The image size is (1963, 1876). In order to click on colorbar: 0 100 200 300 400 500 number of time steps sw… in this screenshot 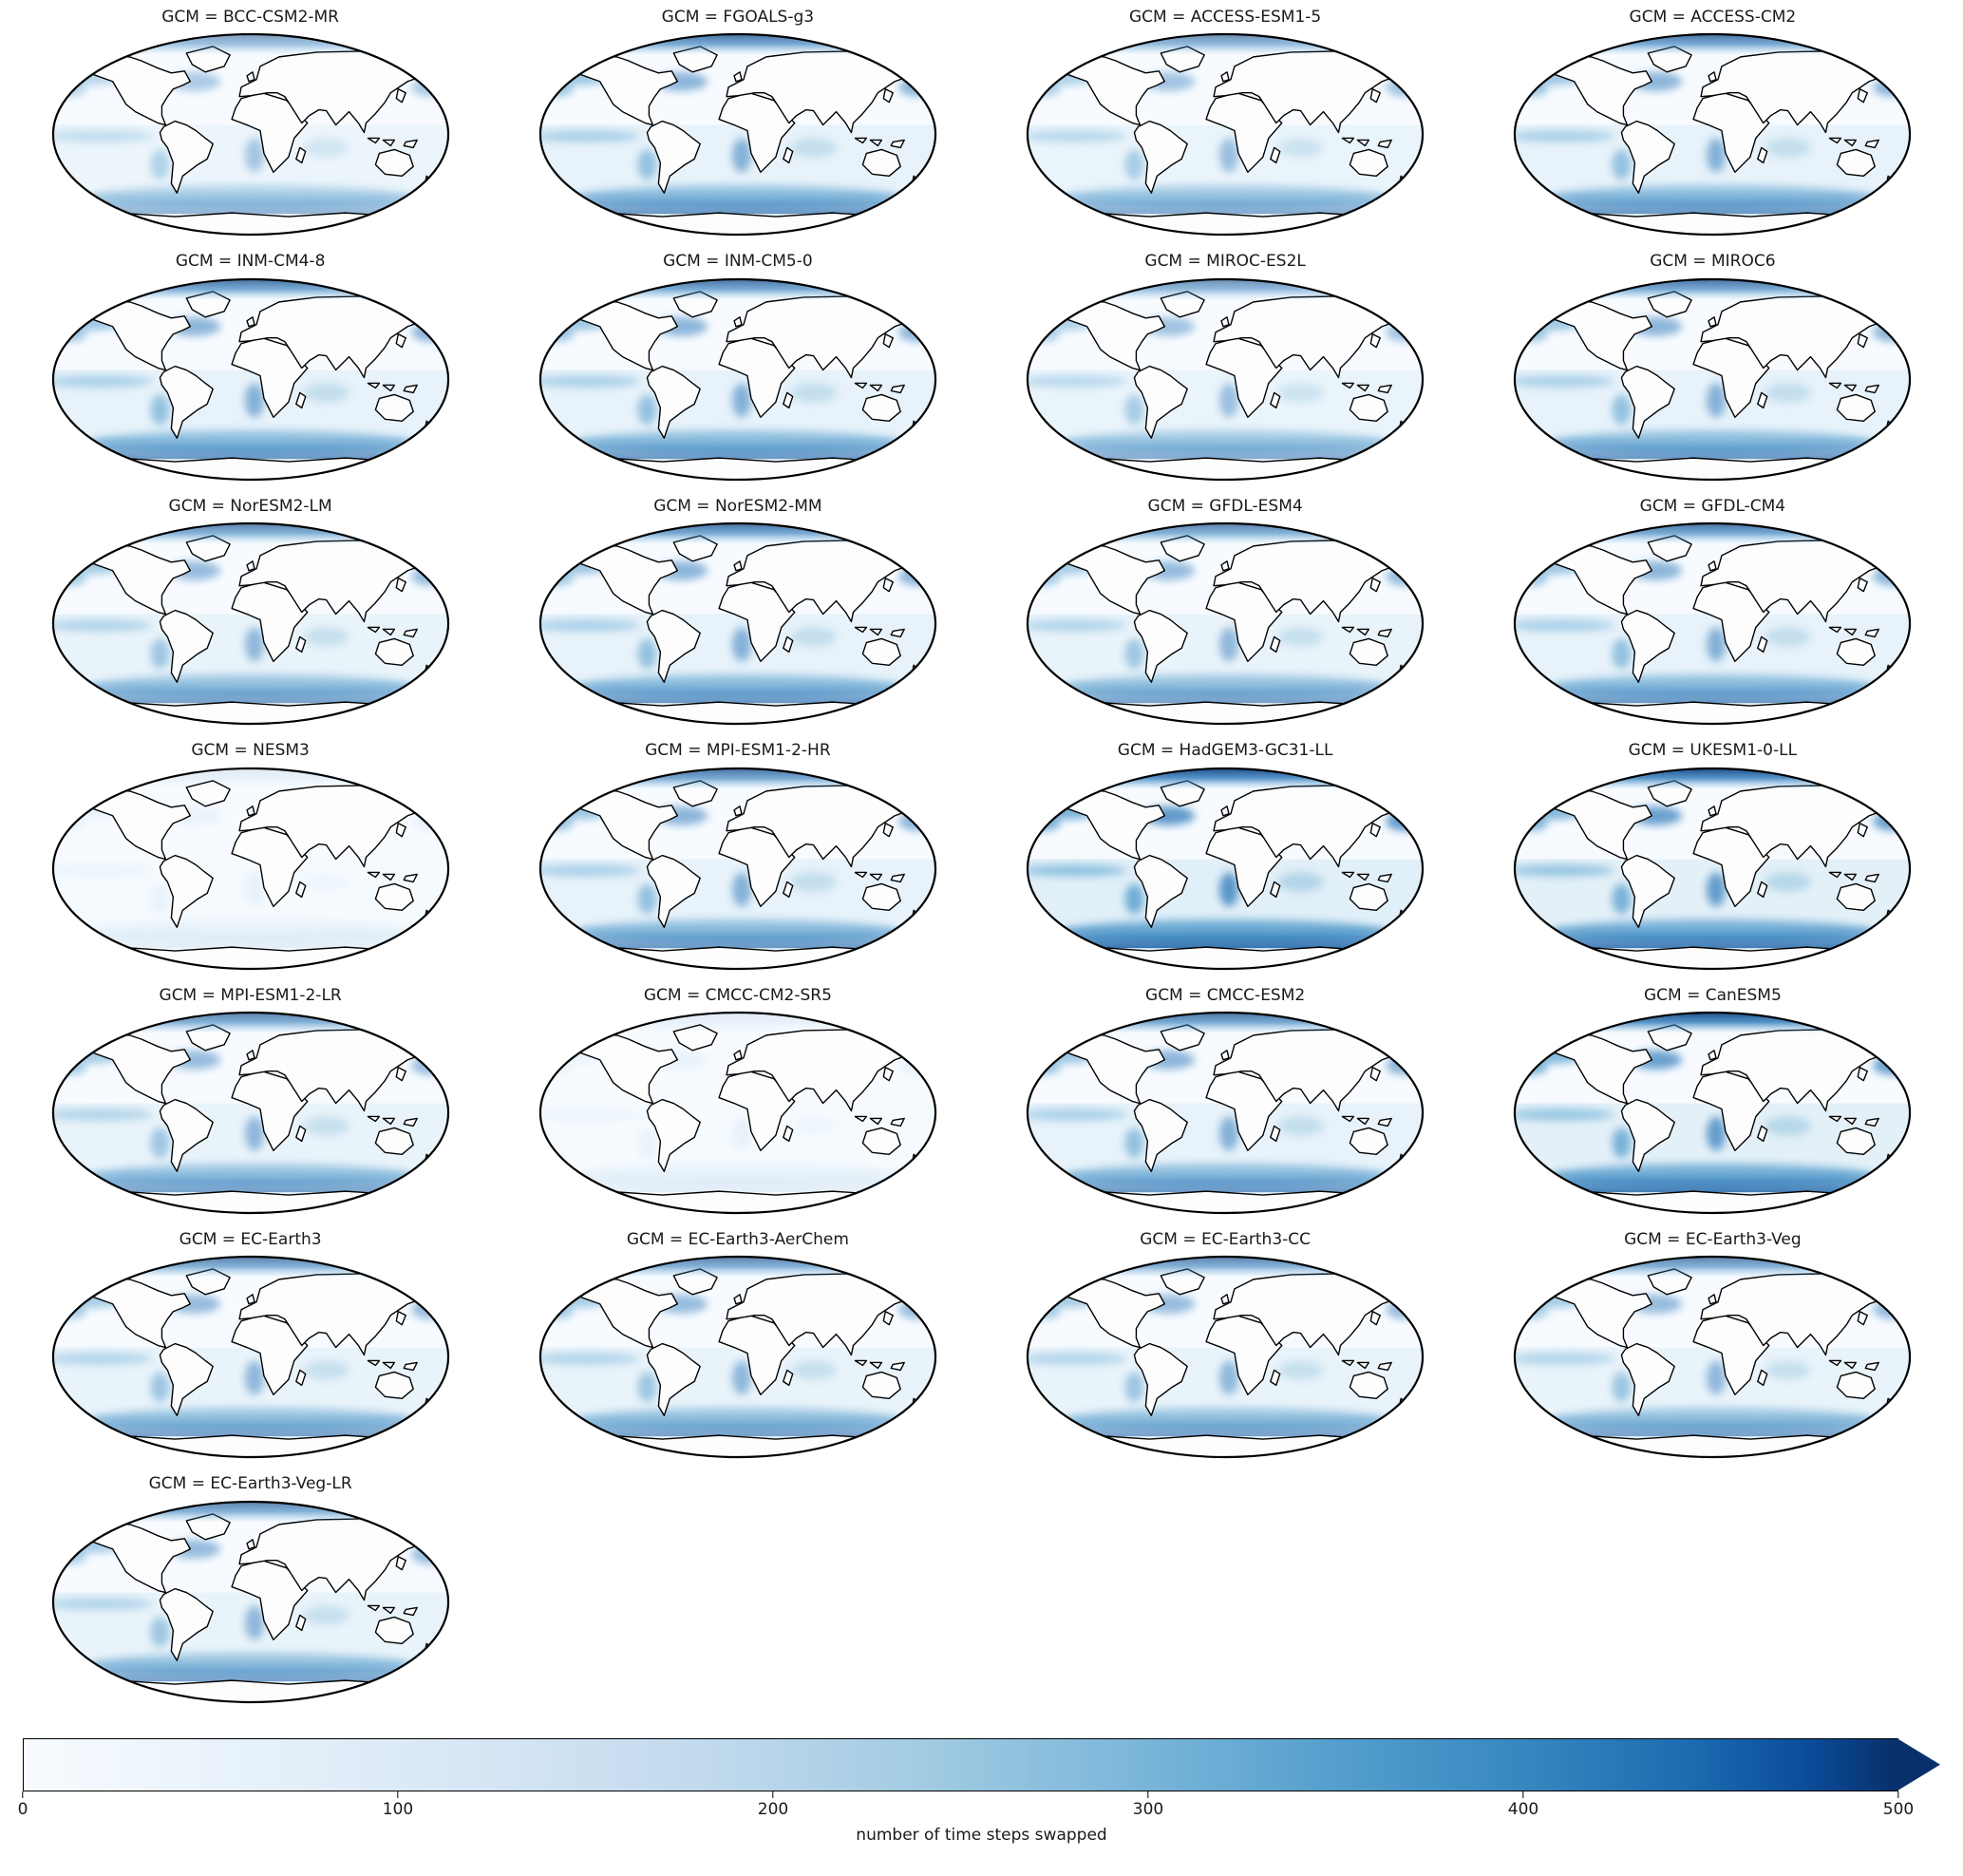, I will do `click(979, 1791)`.